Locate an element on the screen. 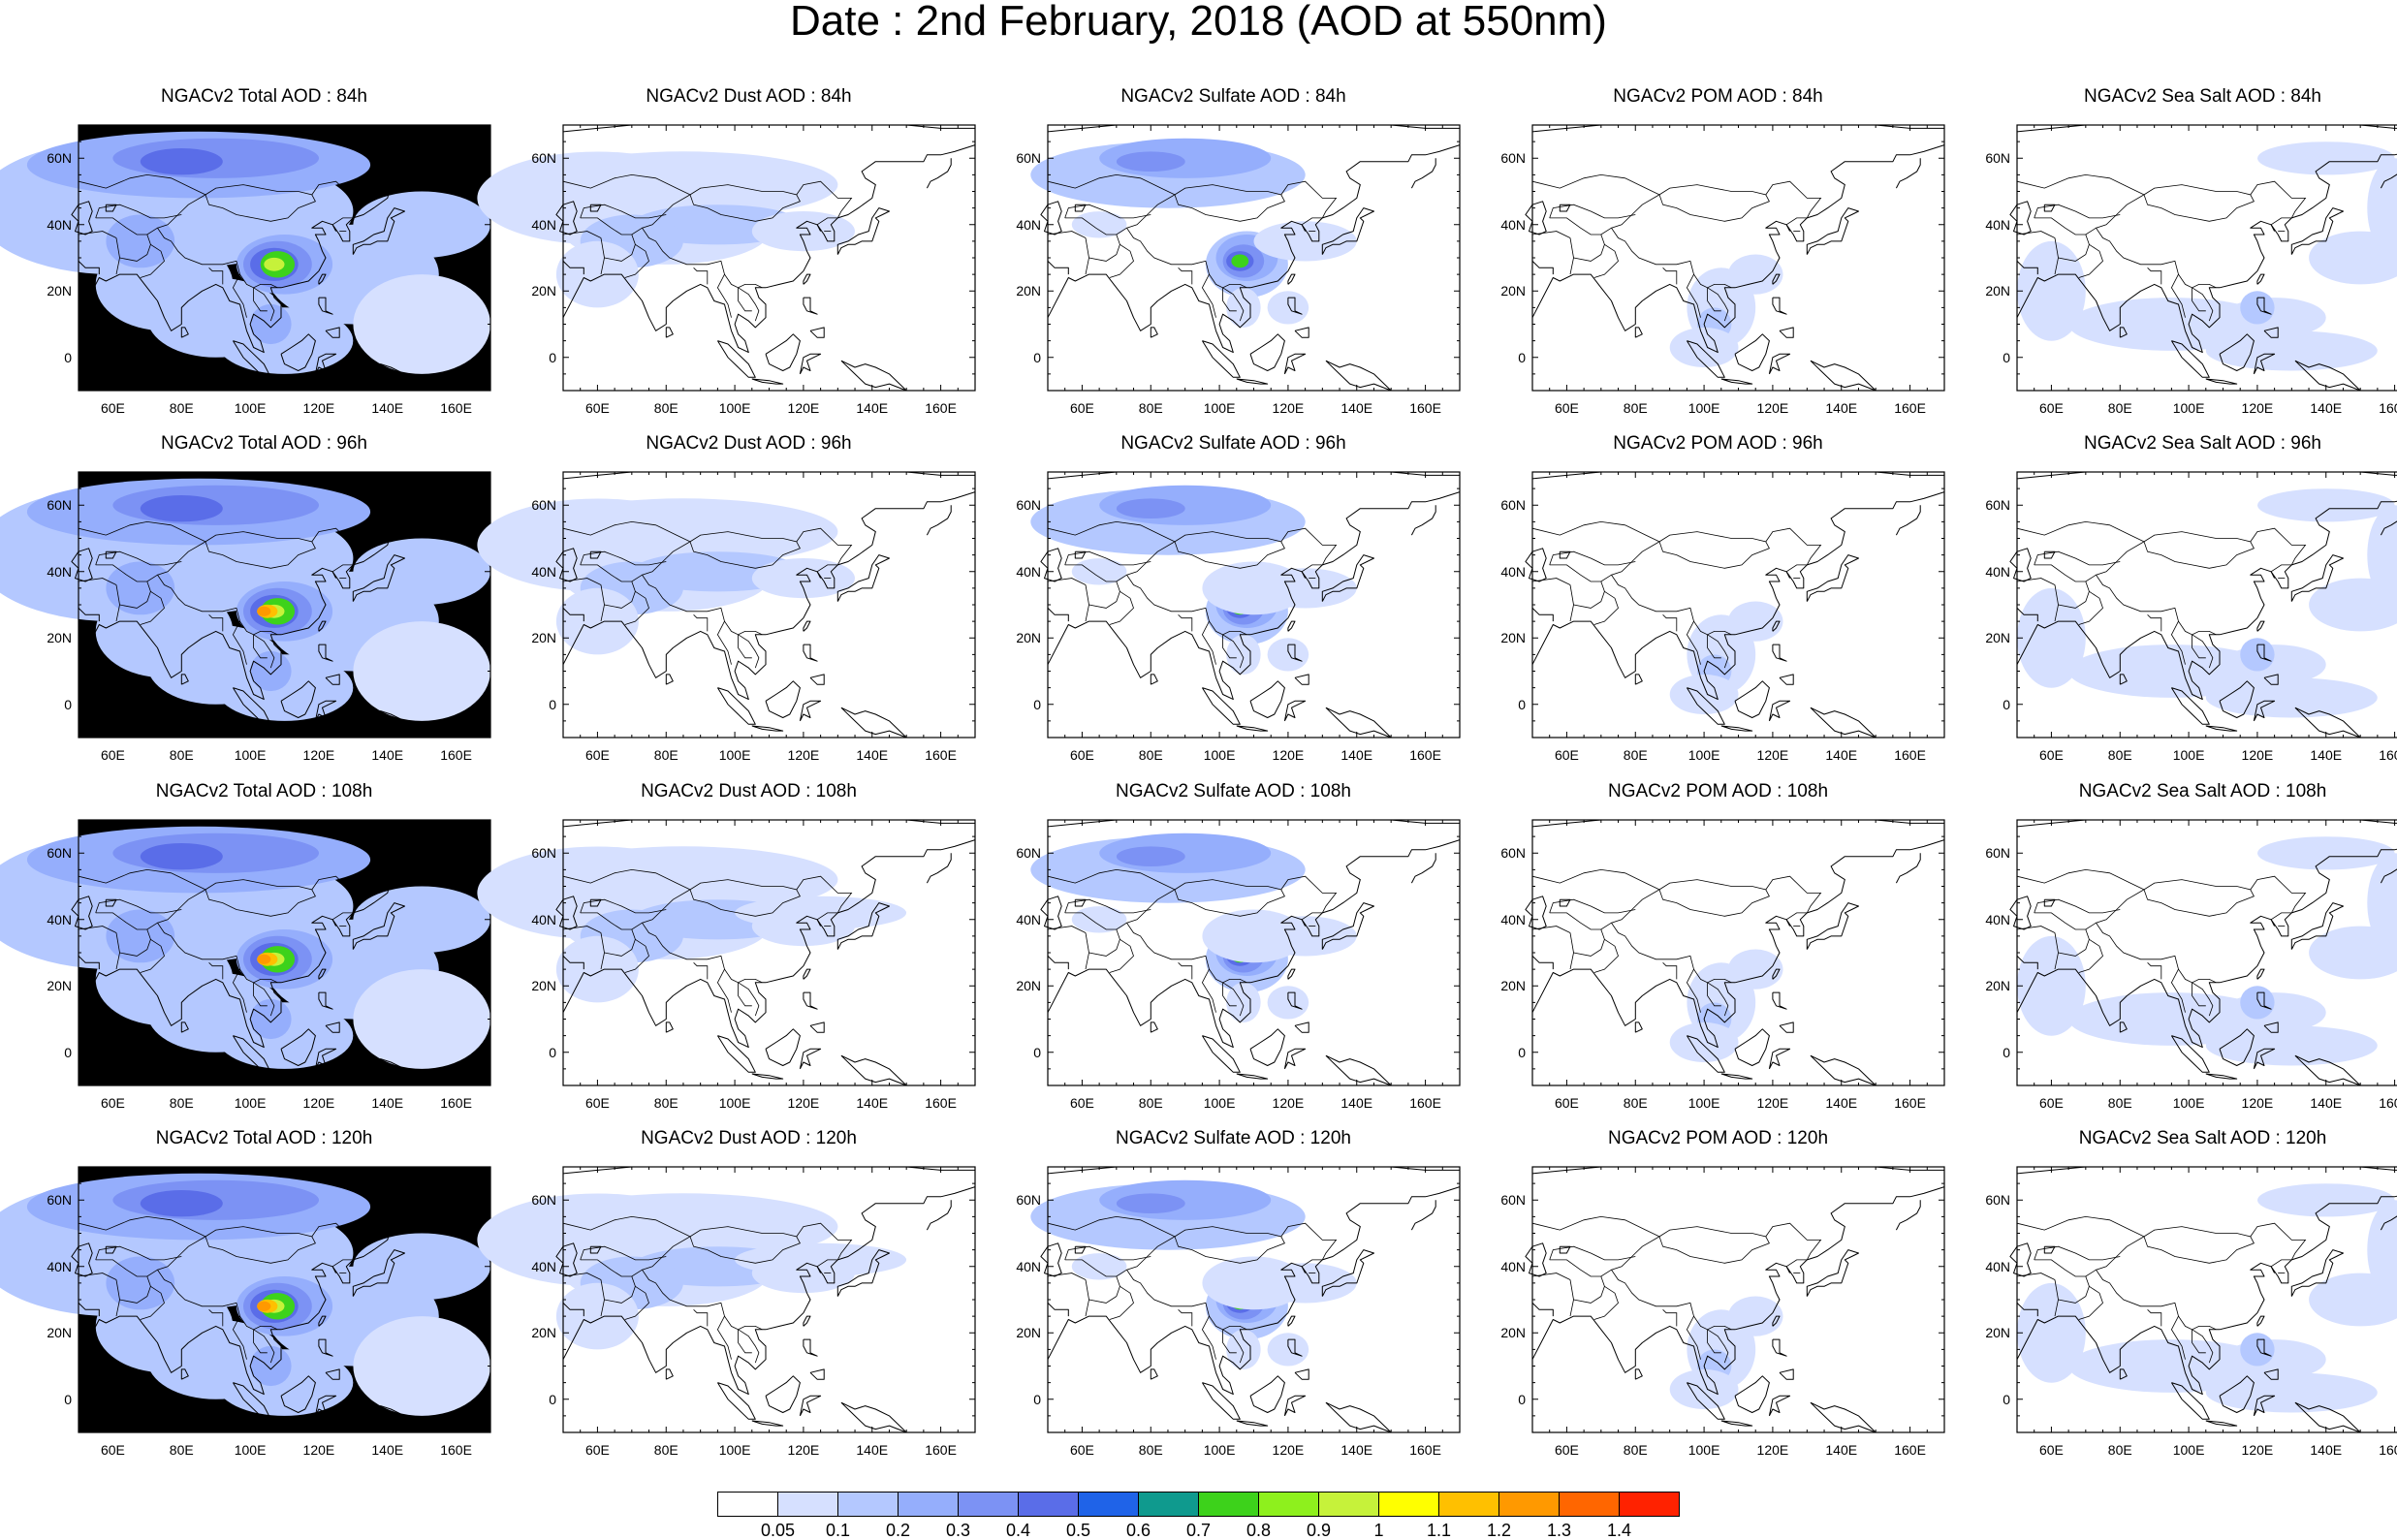  panel-title: NGACv2 Total AOD : 96h is located at coordinates (264, 443).